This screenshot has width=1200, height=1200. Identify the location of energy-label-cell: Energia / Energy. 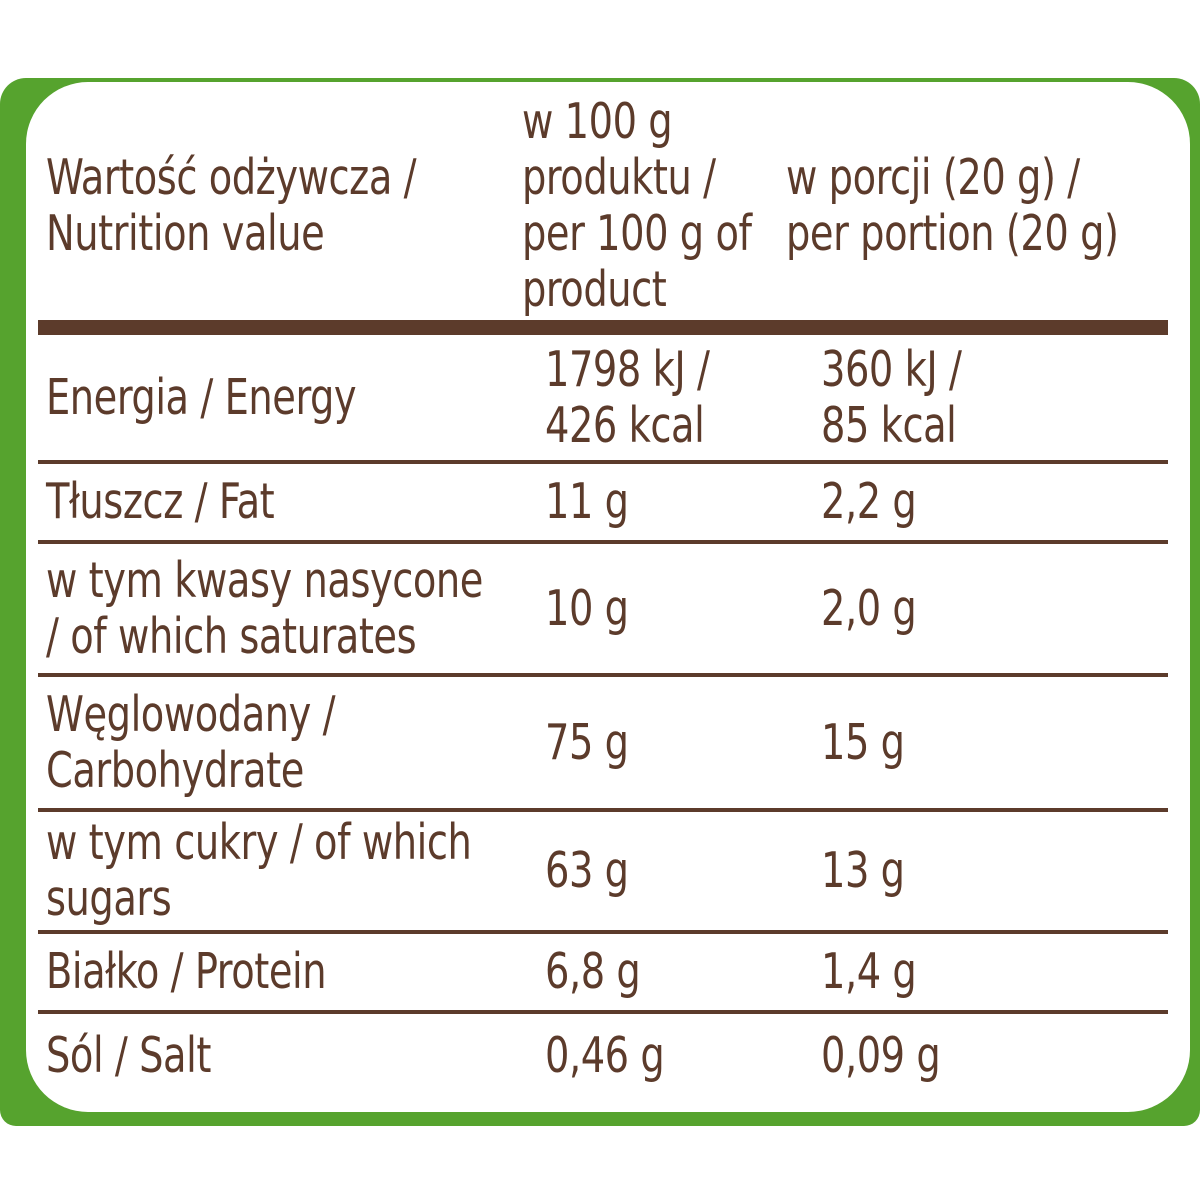
(290, 397).